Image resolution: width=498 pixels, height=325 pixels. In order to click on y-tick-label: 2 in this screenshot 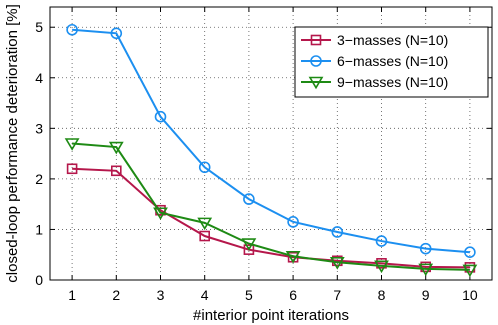, I will do `click(39, 179)`.